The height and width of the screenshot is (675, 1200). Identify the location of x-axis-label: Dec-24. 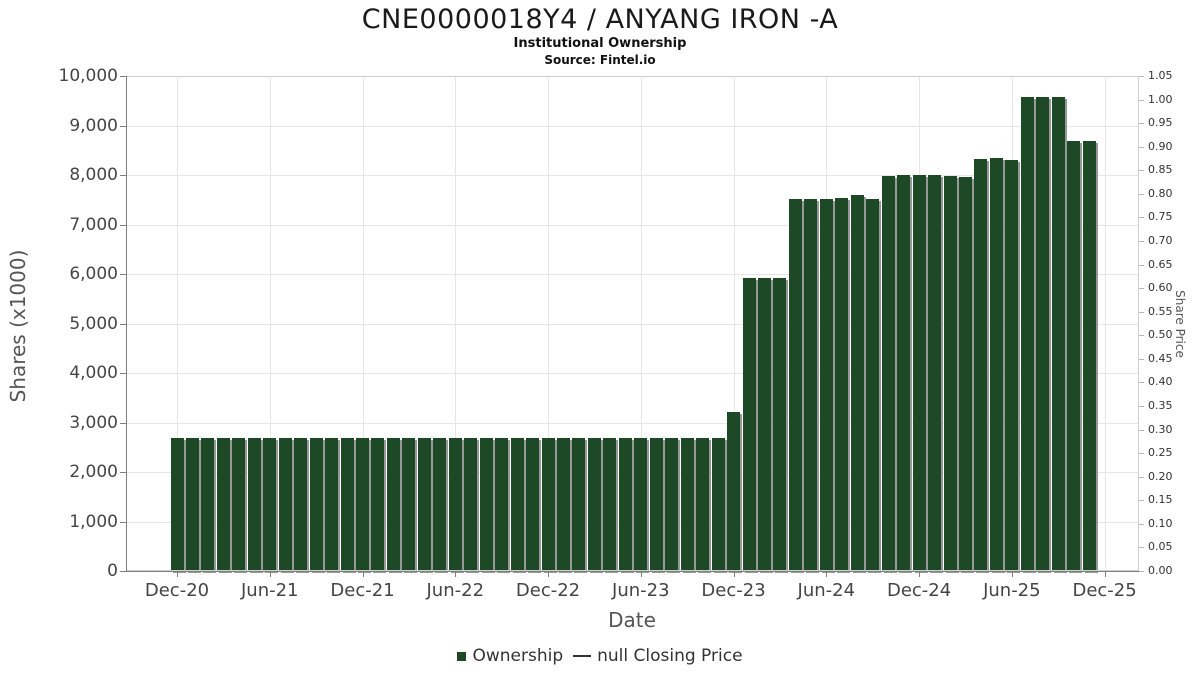
(919, 590).